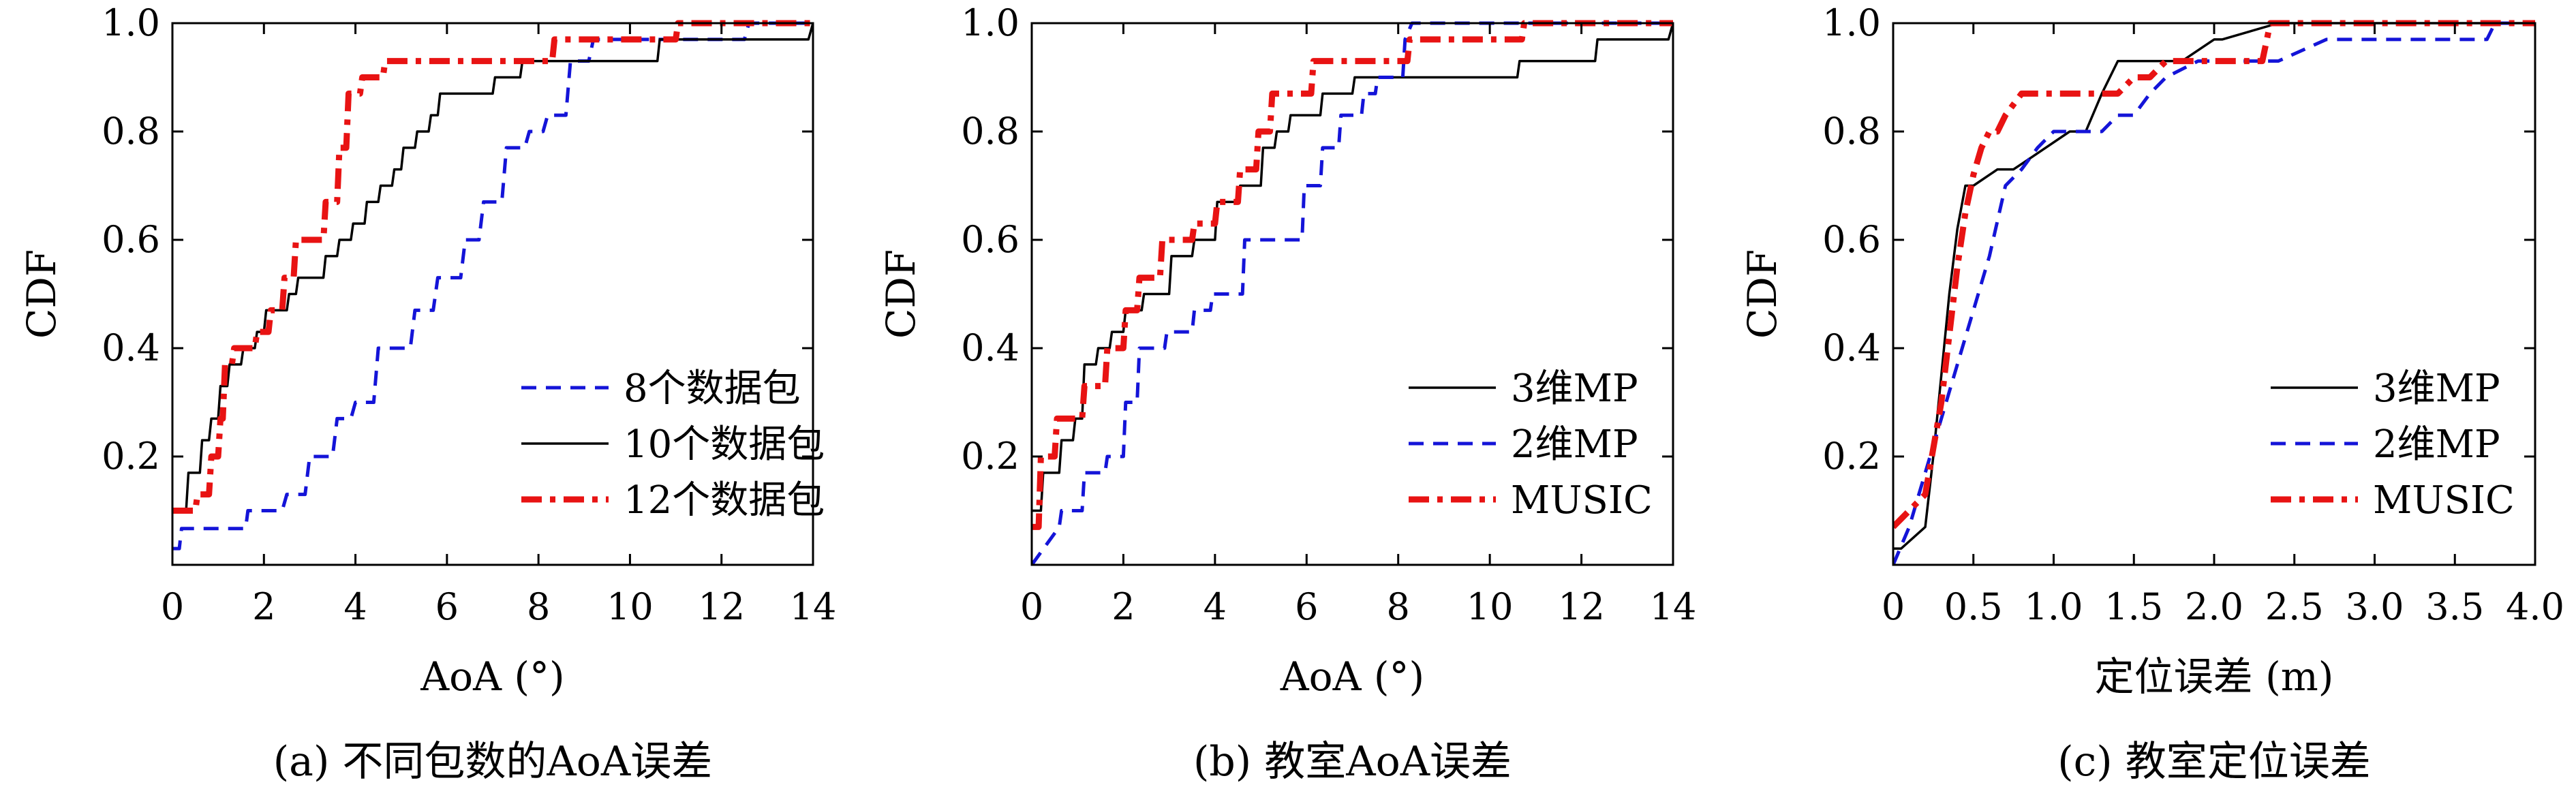 The height and width of the screenshot is (789, 2576). What do you see at coordinates (1352, 762) in the screenshot?
I see `chart-1-caption: (b) 教室AoA误差` at bounding box center [1352, 762].